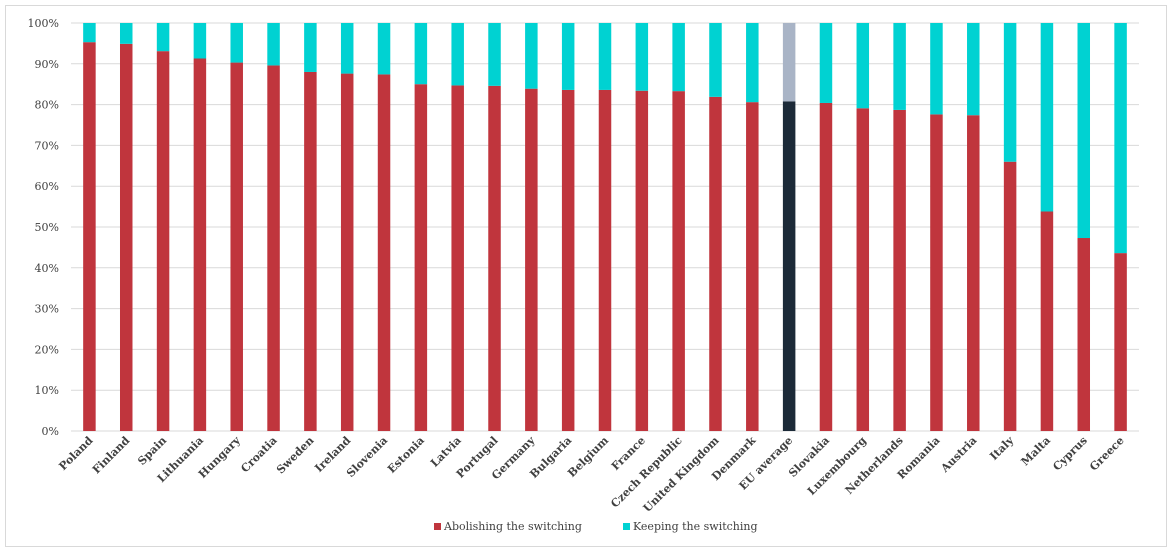 This screenshot has height=554, width=1174. I want to click on y-tick-label: 50%, so click(47, 227).